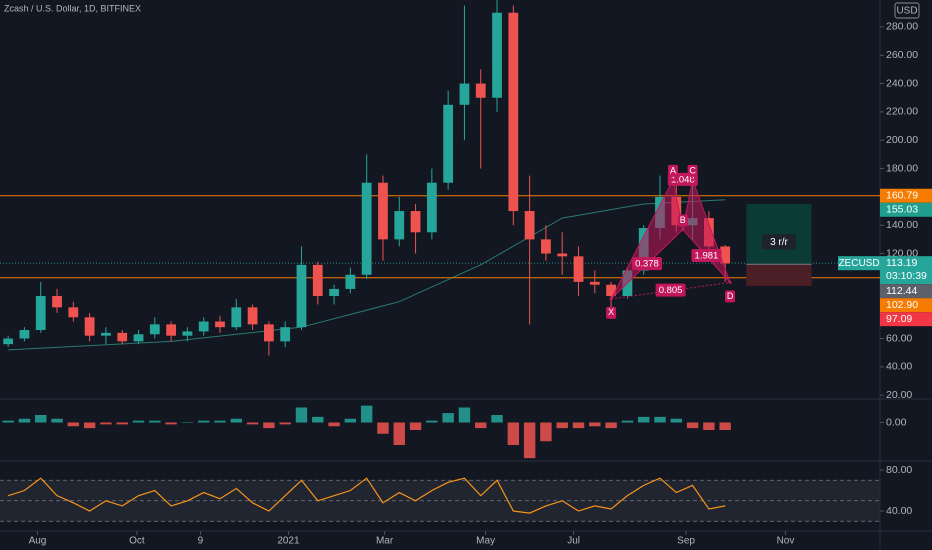  I want to click on price-label: 160.79, so click(902, 196).